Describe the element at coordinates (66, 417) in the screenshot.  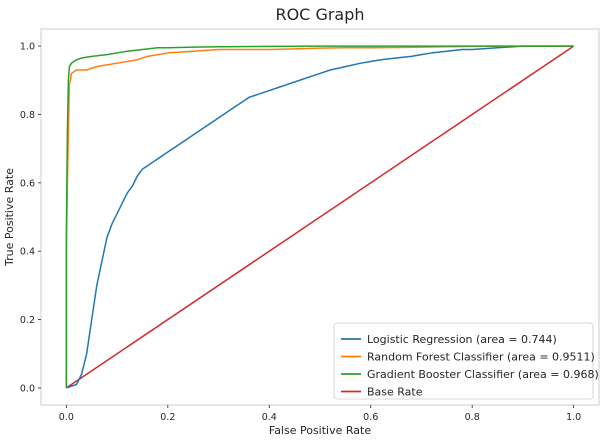
I see `x-tick-label: 0.0` at that location.